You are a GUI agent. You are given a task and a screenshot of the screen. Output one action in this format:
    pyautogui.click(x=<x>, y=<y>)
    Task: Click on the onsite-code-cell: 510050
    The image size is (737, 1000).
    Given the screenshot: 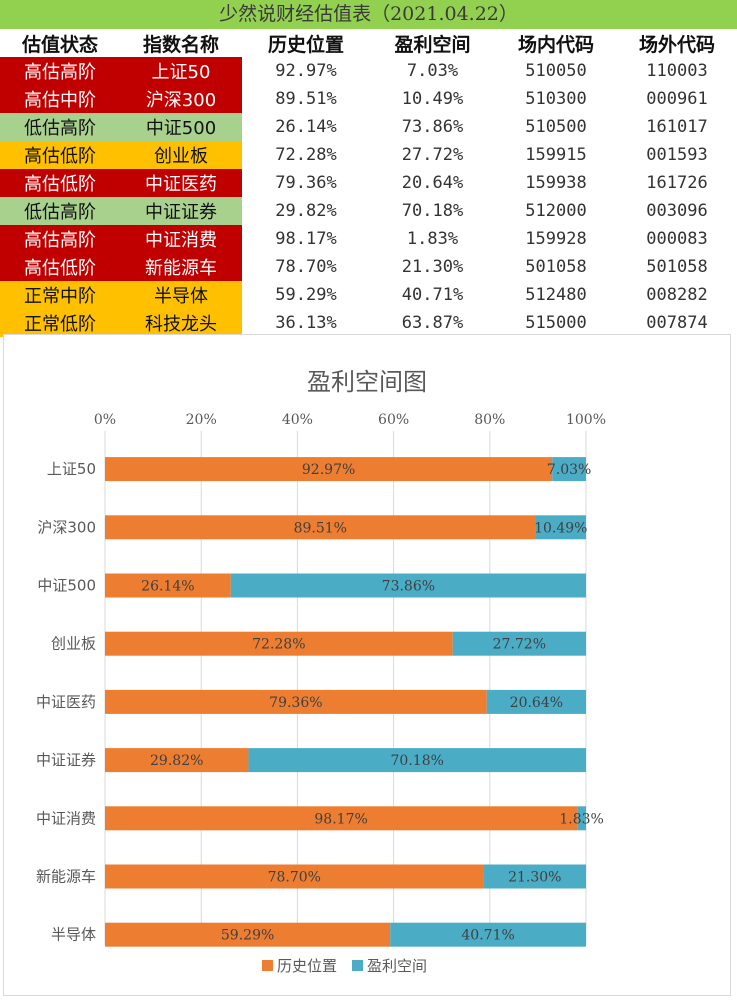 What is the action you would take?
    pyautogui.click(x=556, y=71)
    